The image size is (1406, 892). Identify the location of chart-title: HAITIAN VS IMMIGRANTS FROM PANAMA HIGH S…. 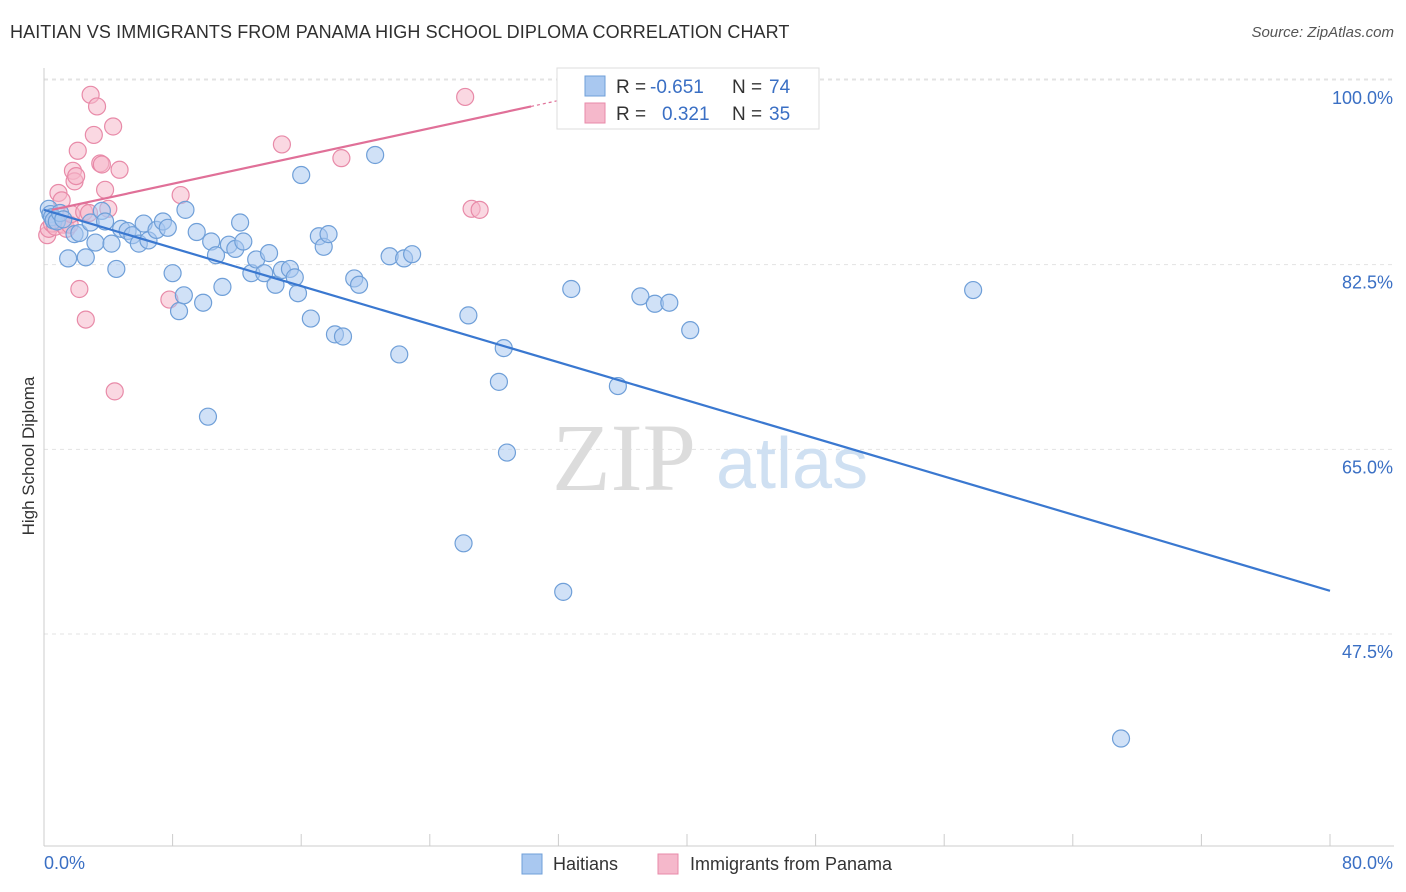
(400, 32).